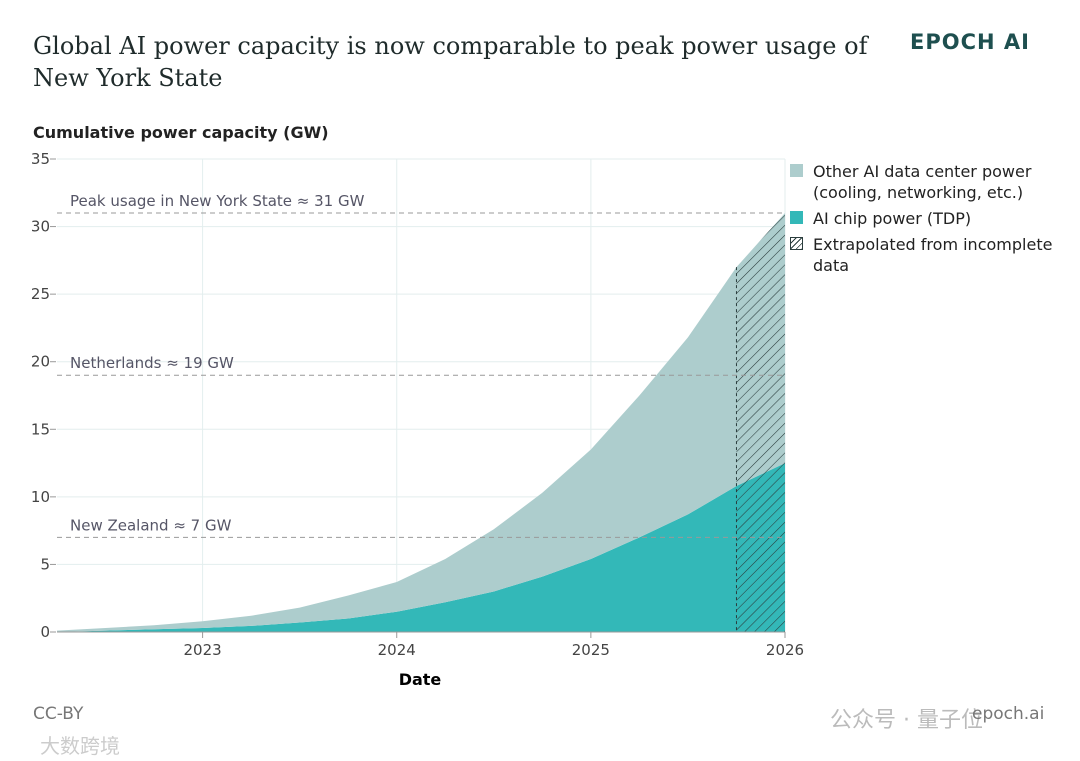  What do you see at coordinates (970, 42) in the screenshot?
I see `logo: EPOCH AI` at bounding box center [970, 42].